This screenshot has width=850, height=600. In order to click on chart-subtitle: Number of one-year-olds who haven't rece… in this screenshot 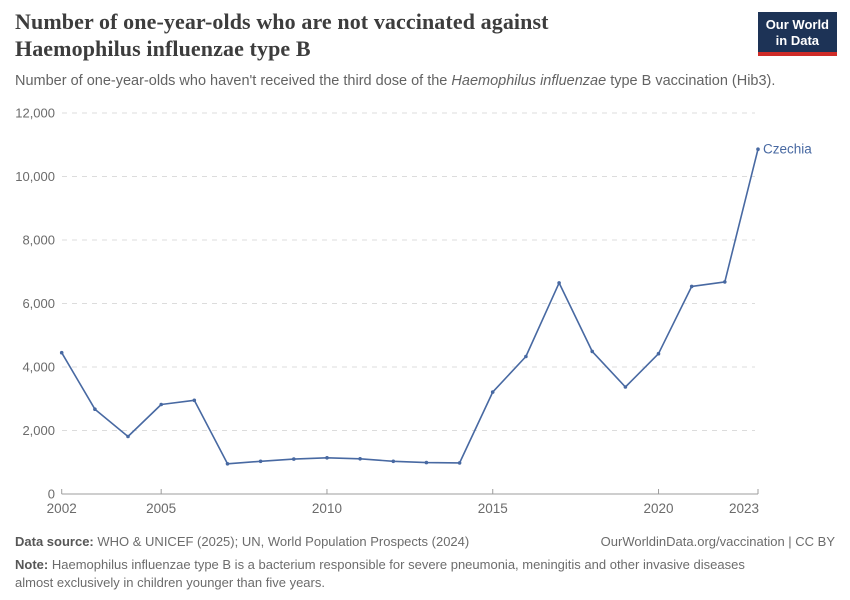, I will do `click(425, 81)`.